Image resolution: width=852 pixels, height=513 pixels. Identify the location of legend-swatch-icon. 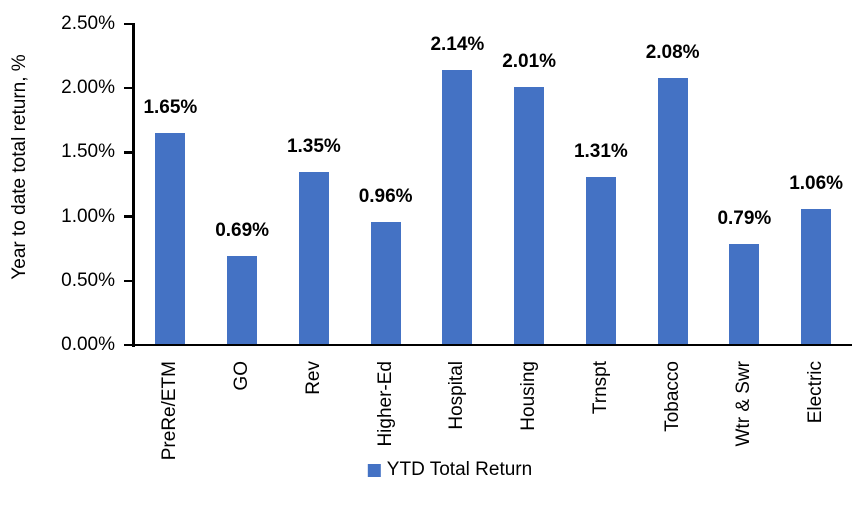
(374, 470).